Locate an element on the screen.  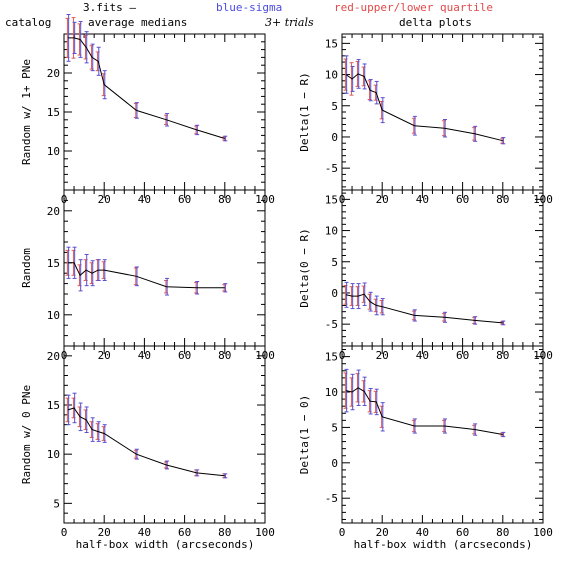
blue-sigma-label: blue-sigma is located at coordinates (249, 7).